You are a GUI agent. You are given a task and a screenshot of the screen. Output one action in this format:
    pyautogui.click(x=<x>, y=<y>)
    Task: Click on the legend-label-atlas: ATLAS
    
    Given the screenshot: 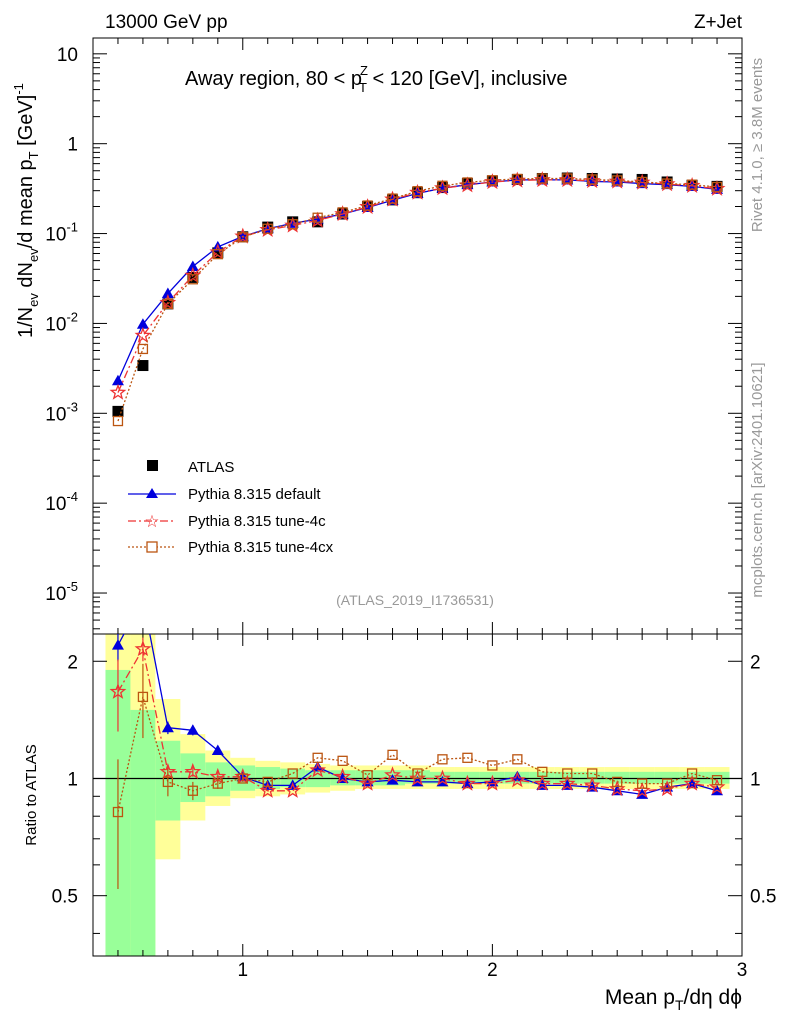 What is the action you would take?
    pyautogui.click(x=211, y=467)
    